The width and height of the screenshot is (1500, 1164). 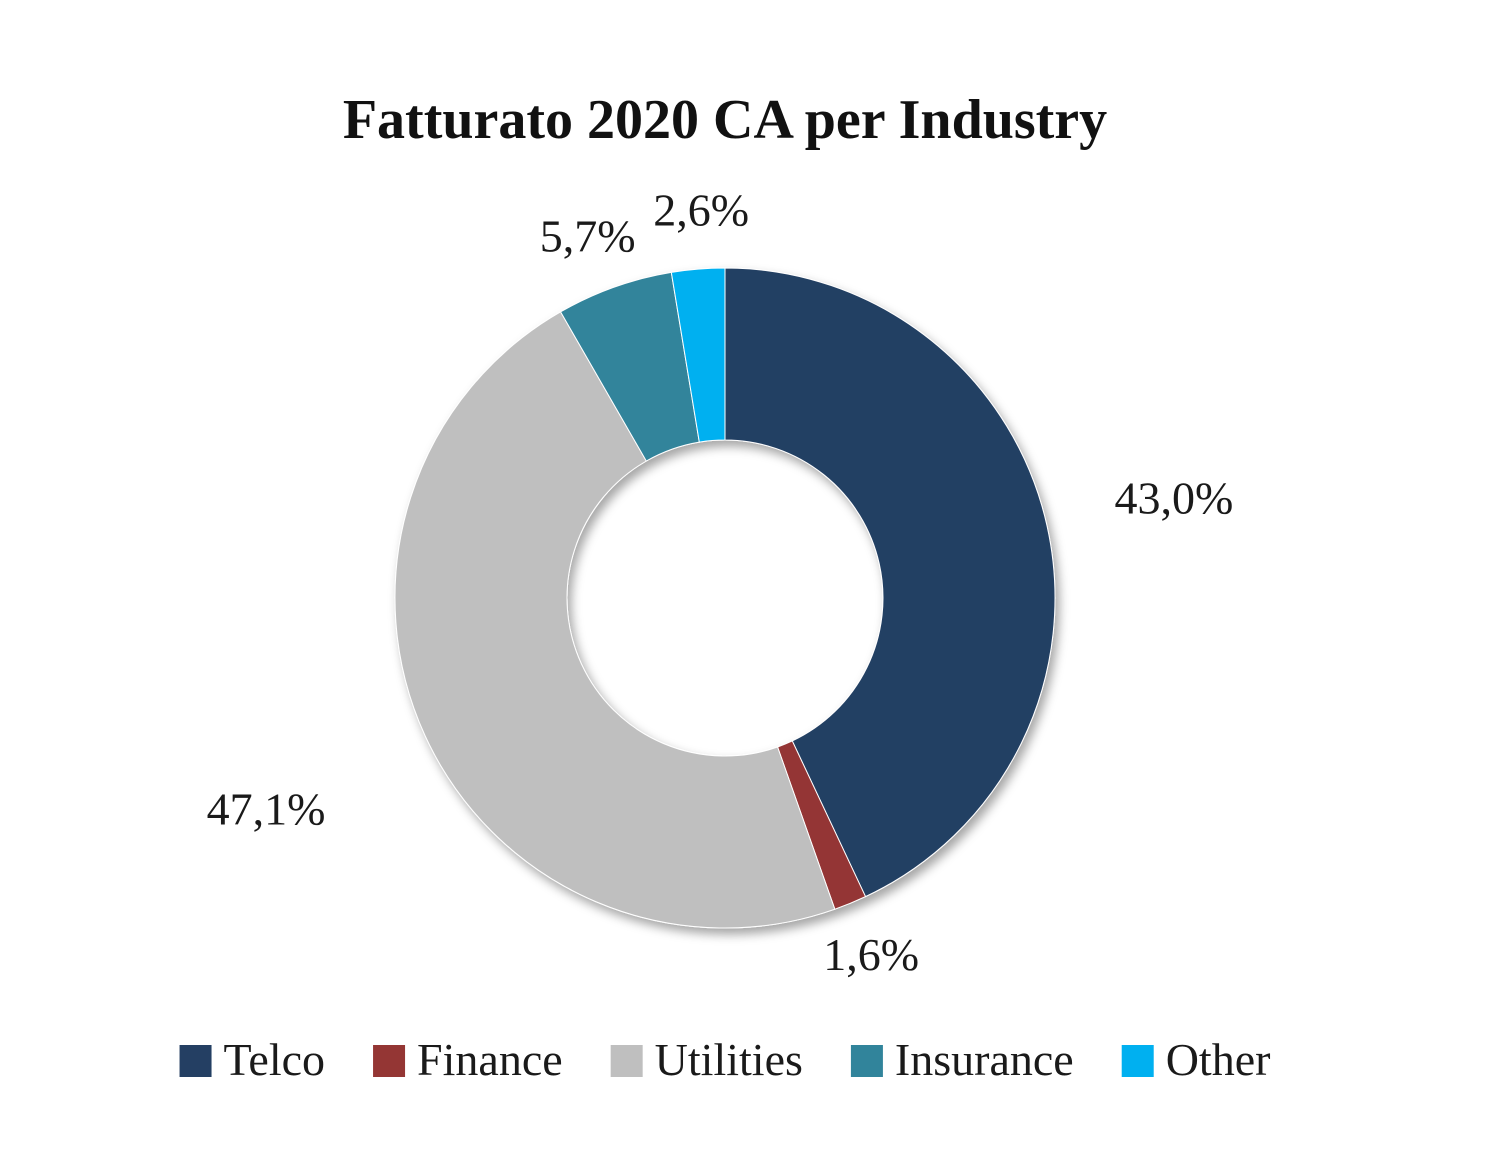 What do you see at coordinates (626, 1061) in the screenshot?
I see `legend-swatch-utilities` at bounding box center [626, 1061].